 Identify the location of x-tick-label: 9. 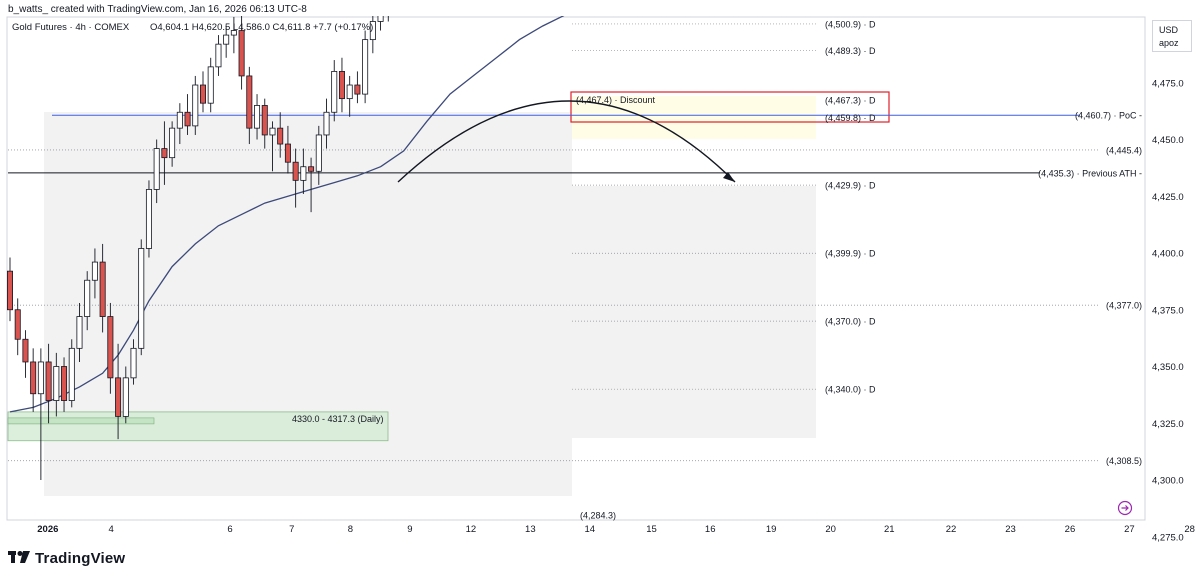
(409, 529).